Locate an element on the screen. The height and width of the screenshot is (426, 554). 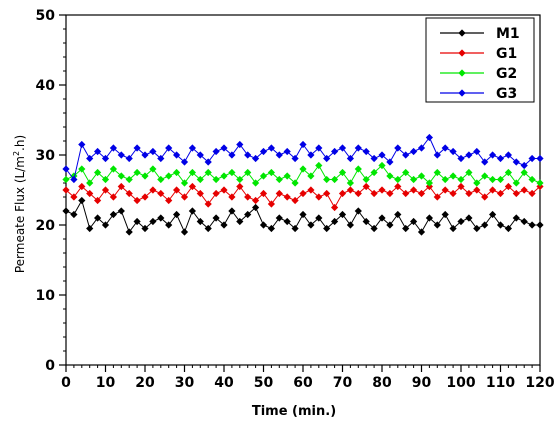
y-tick-label: 20 is located at coordinates (46, 226).